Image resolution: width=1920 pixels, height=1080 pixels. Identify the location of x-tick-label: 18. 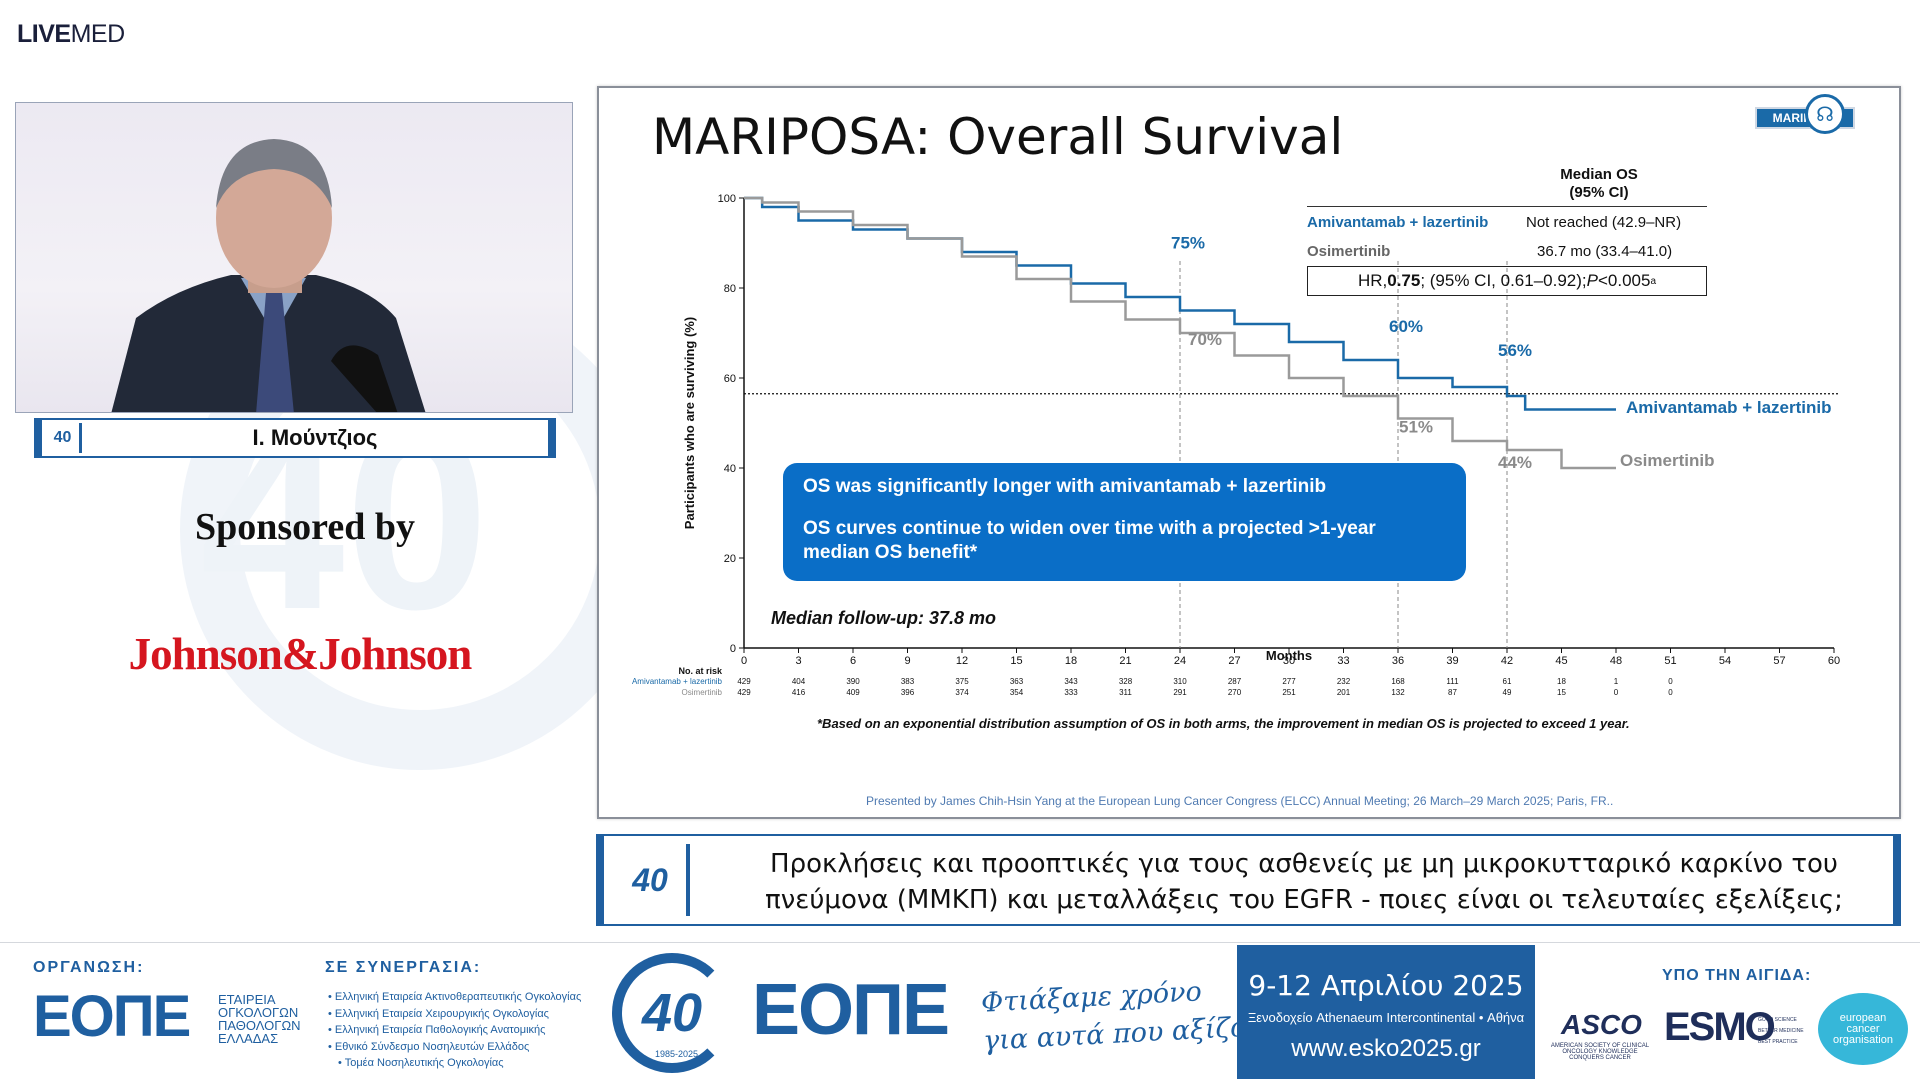
(1071, 661).